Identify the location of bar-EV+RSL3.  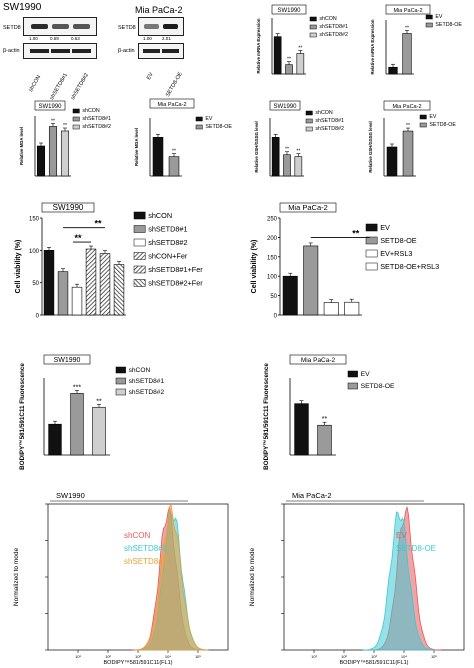
(331, 309).